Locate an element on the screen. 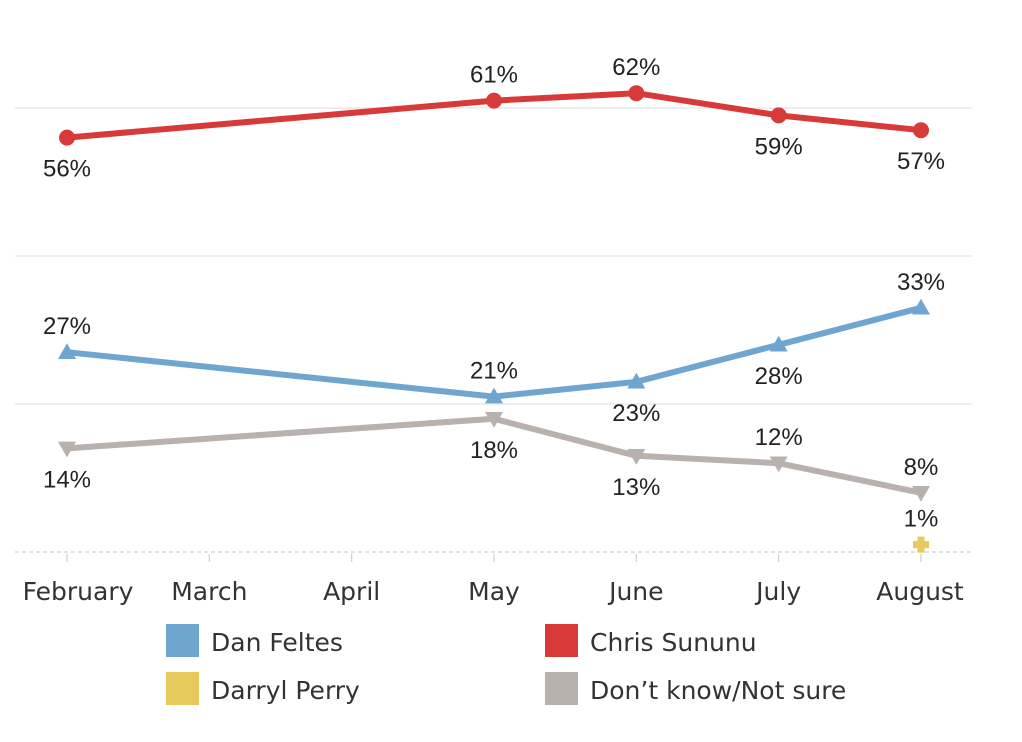 The width and height of the screenshot is (1022, 742). data-label-chris-sununu-may: 61% is located at coordinates (494, 75).